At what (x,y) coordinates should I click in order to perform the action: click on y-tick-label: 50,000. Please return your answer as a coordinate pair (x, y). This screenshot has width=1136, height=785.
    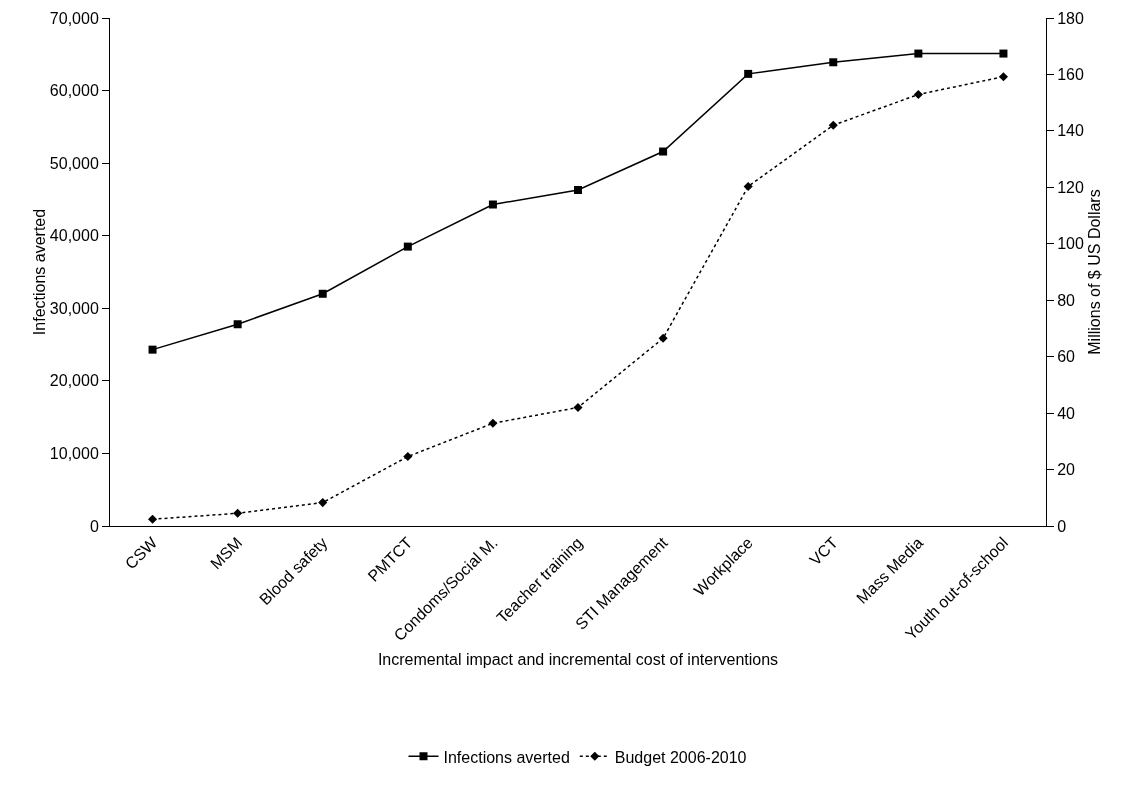
    Looking at the image, I should click on (74, 163).